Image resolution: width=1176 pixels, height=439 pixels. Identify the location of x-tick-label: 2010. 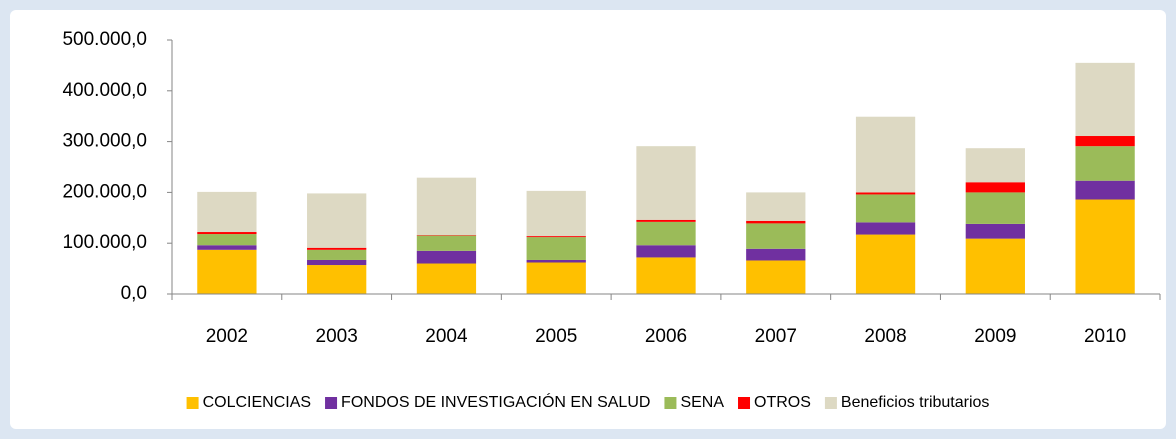
(1105, 336).